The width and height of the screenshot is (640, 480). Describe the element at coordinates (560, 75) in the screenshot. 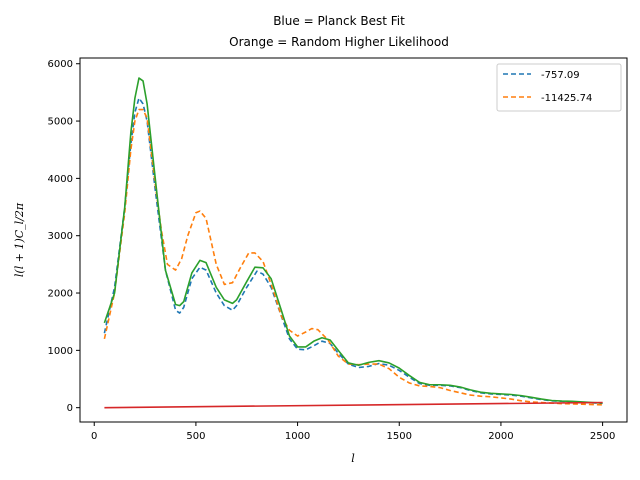

I see `legend-label-series-0: -757.09` at that location.